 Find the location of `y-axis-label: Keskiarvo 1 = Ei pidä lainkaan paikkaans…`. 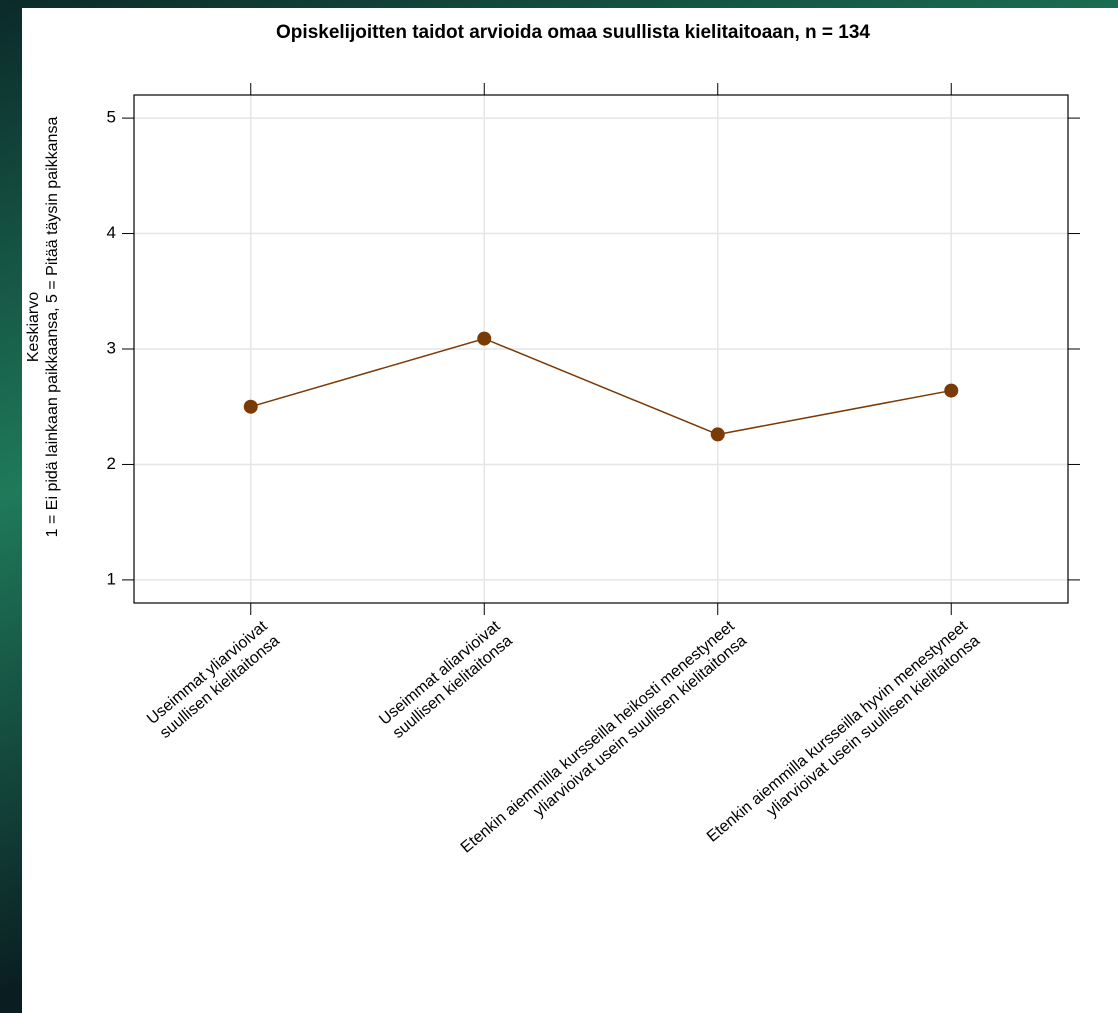

y-axis-label: Keskiarvo 1 = Ei pidä lainkaan paikkaans… is located at coordinates (43, 327).